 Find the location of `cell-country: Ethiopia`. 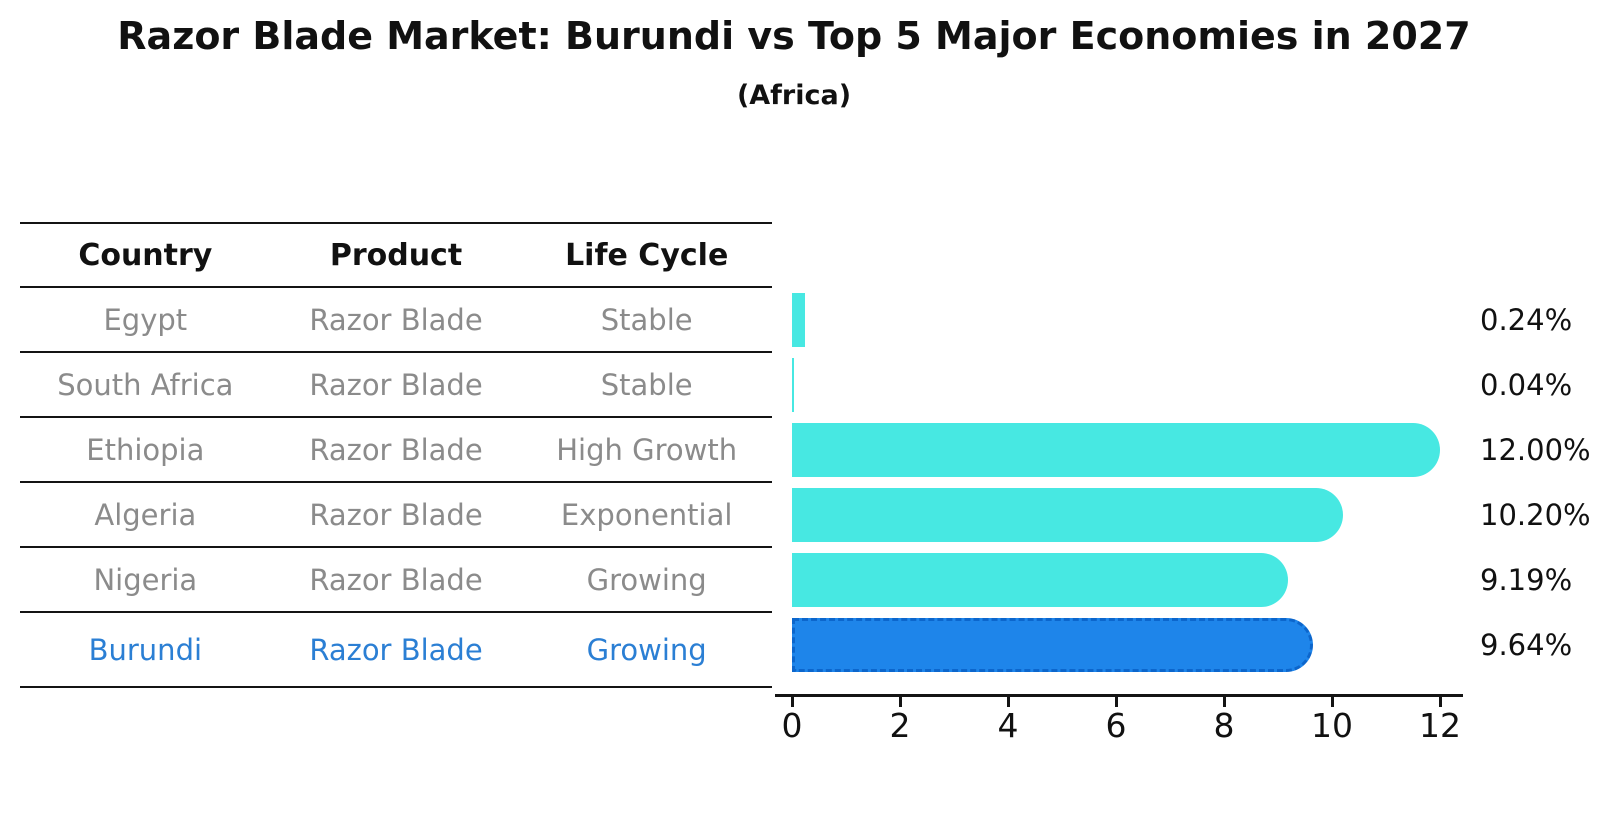

cell-country: Ethiopia is located at coordinates (145, 449).